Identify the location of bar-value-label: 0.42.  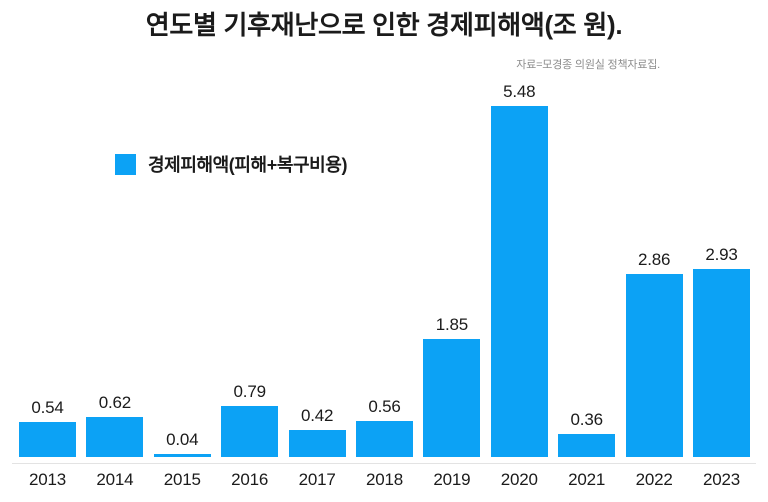
(317, 416).